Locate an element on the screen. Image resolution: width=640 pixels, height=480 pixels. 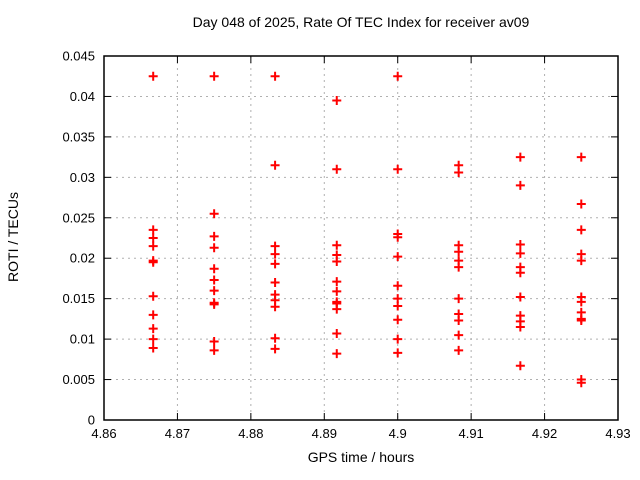
x-tick-label: 4.93 is located at coordinates (617, 433).